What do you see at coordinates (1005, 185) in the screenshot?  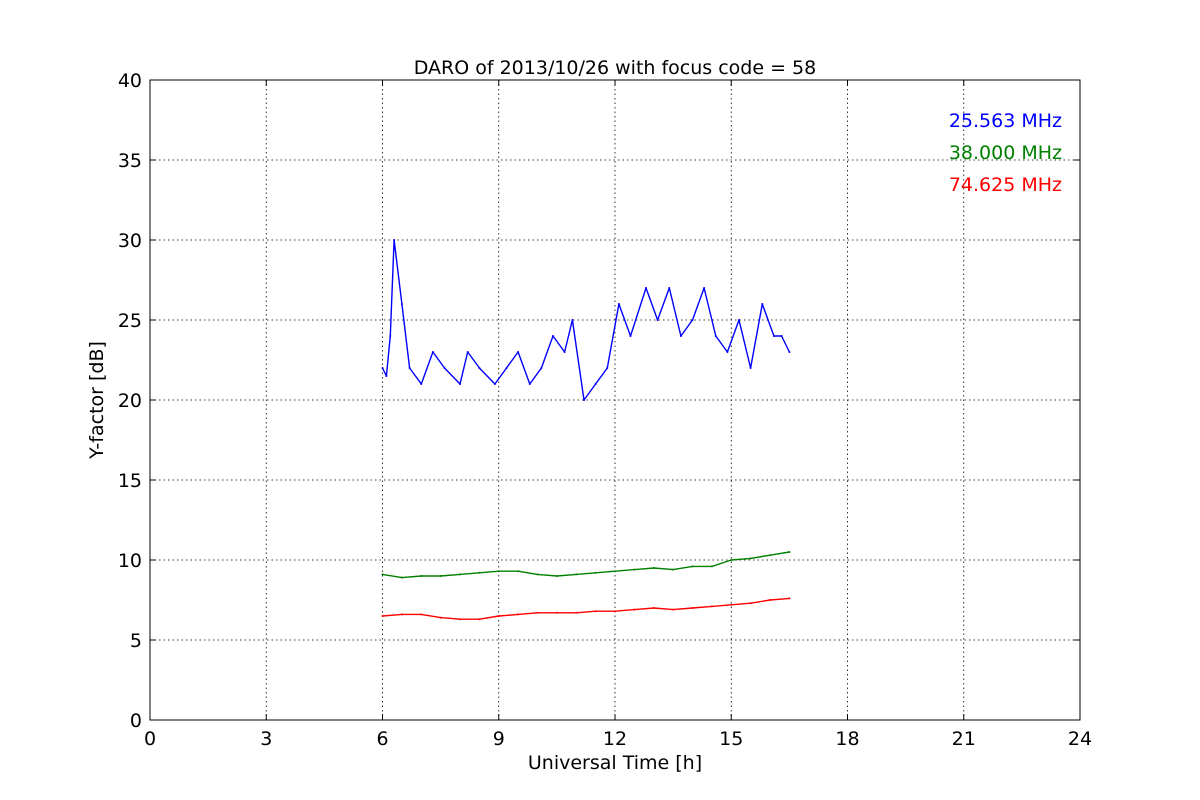 I see `legend-entry: 74.625 MHz` at bounding box center [1005, 185].